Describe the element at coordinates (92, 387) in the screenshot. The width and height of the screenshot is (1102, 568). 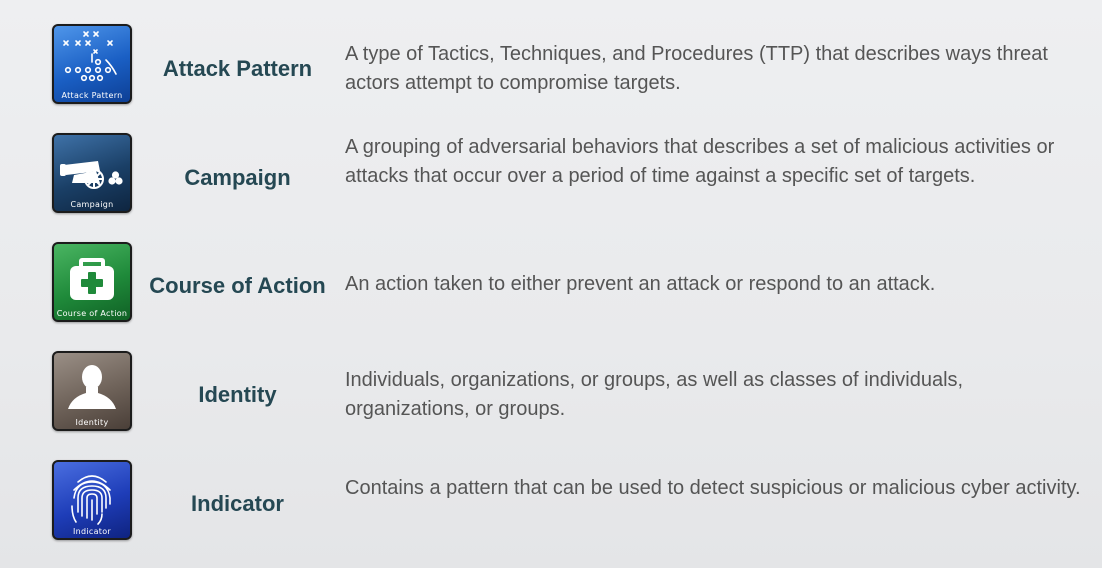
I see `person-silhouette-graphic` at that location.